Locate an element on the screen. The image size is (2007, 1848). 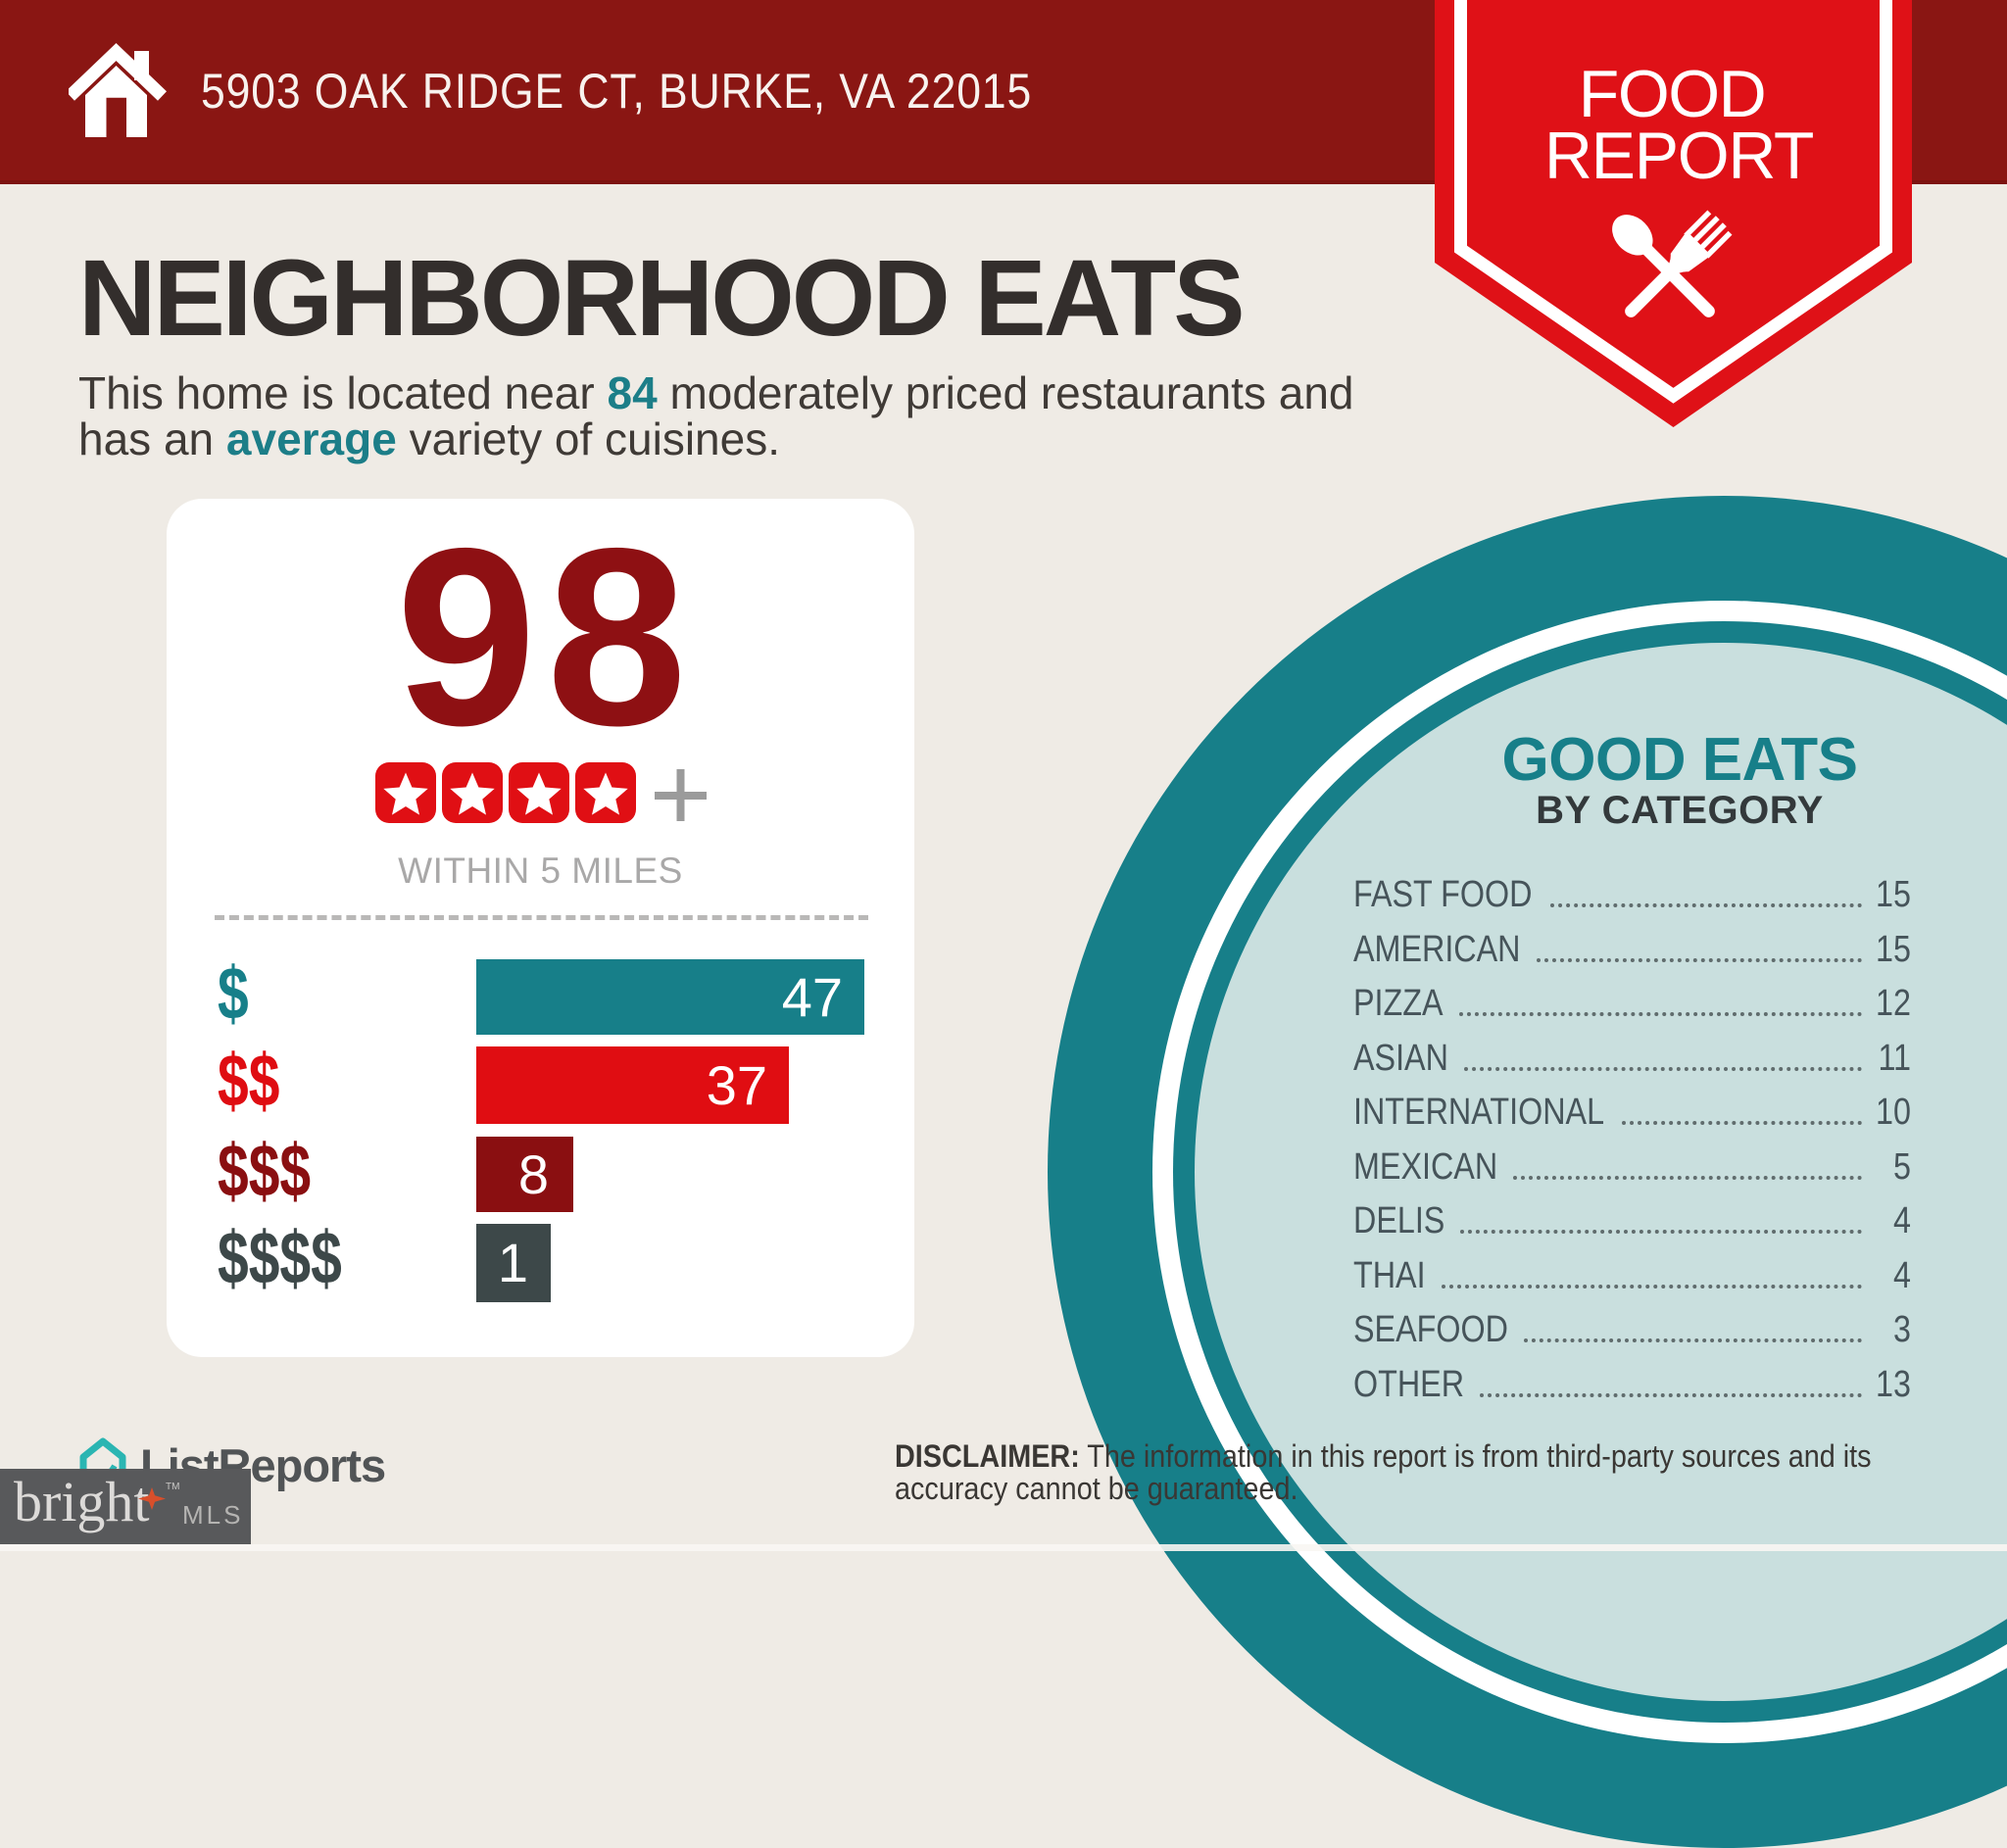
svg-text: FOOD is located at coordinates (1672, 94).